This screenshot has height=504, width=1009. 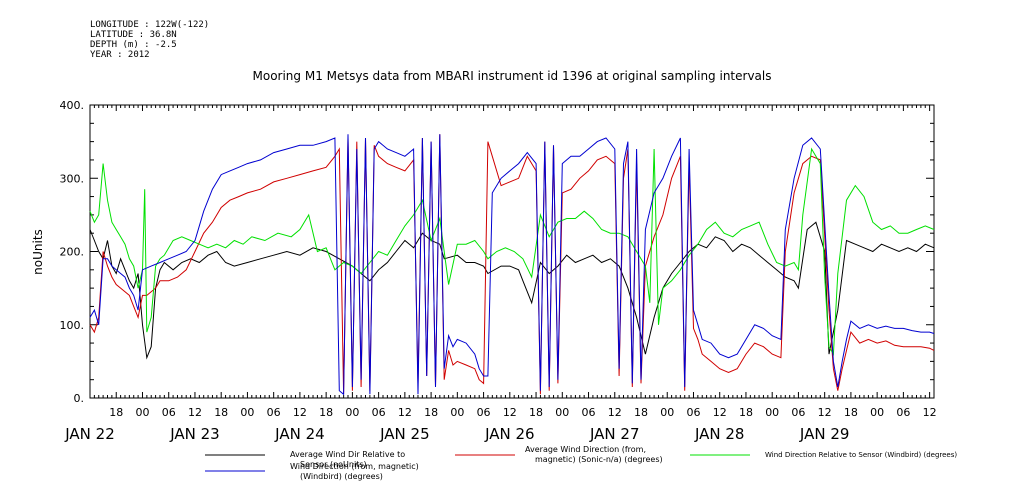 What do you see at coordinates (333, 464) in the screenshot?
I see `legend-line: Sensor (noUnits)` at bounding box center [333, 464].